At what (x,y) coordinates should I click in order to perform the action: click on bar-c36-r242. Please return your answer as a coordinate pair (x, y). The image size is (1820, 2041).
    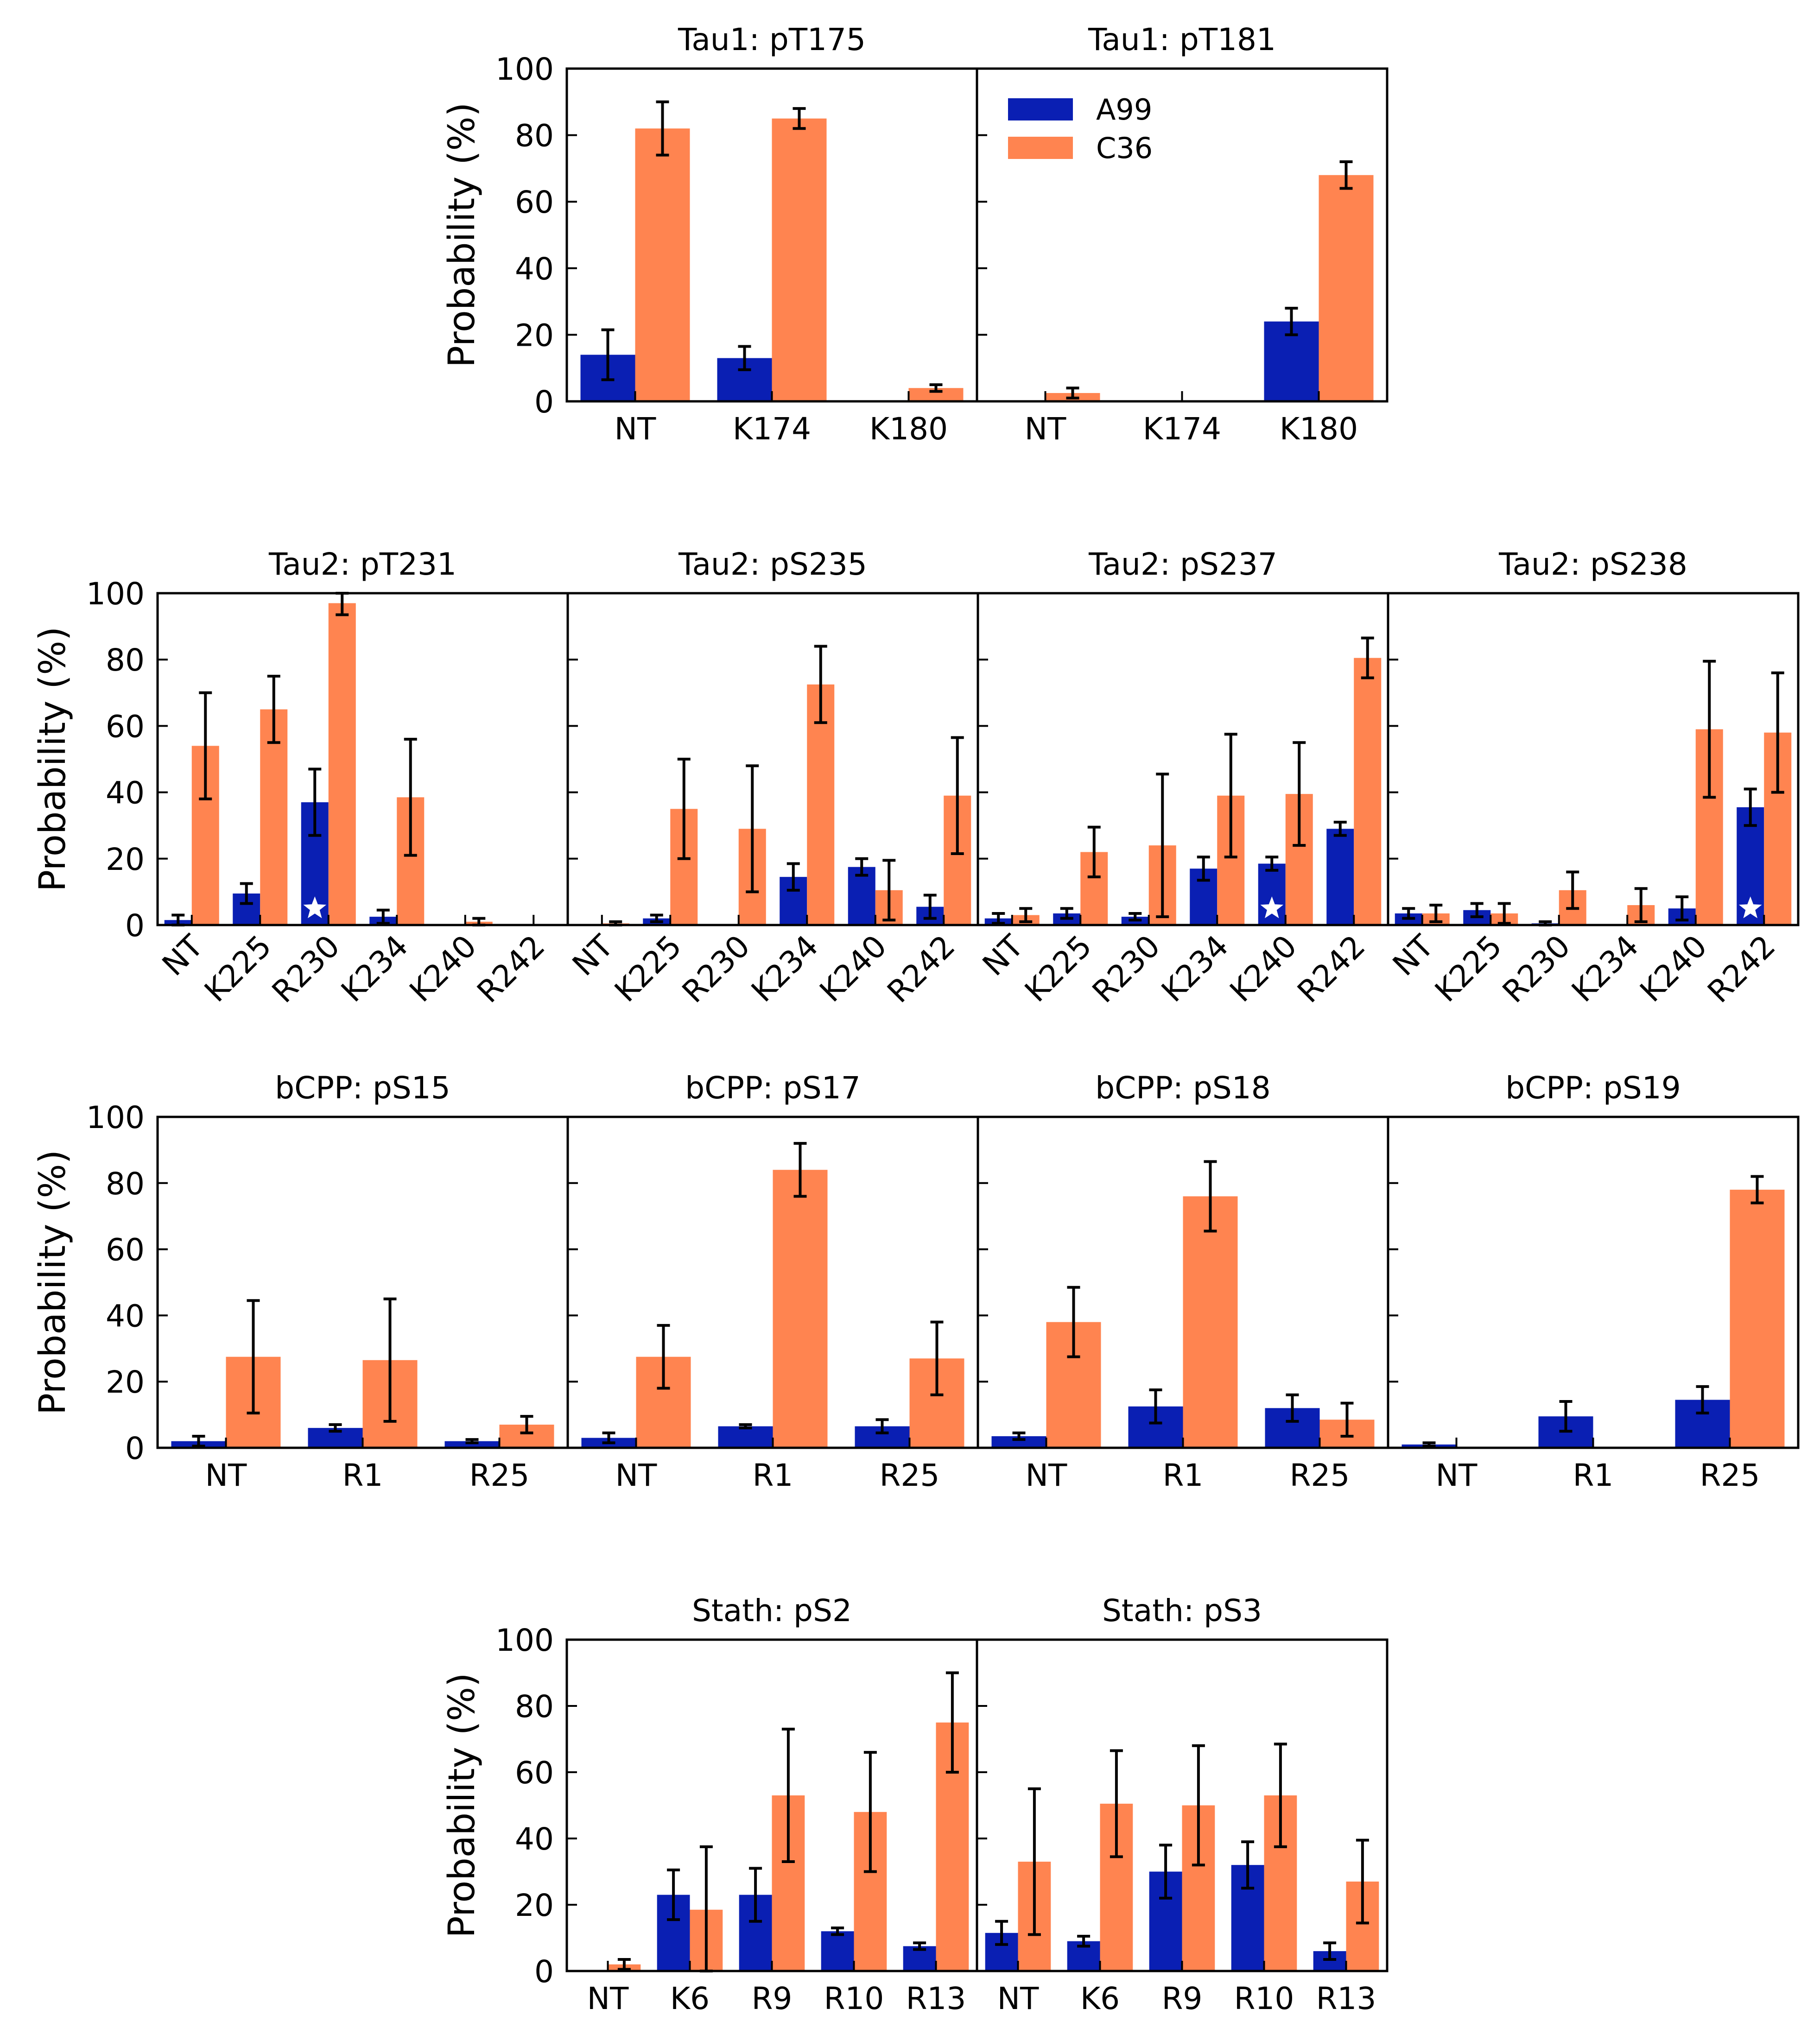
    Looking at the image, I should click on (1368, 791).